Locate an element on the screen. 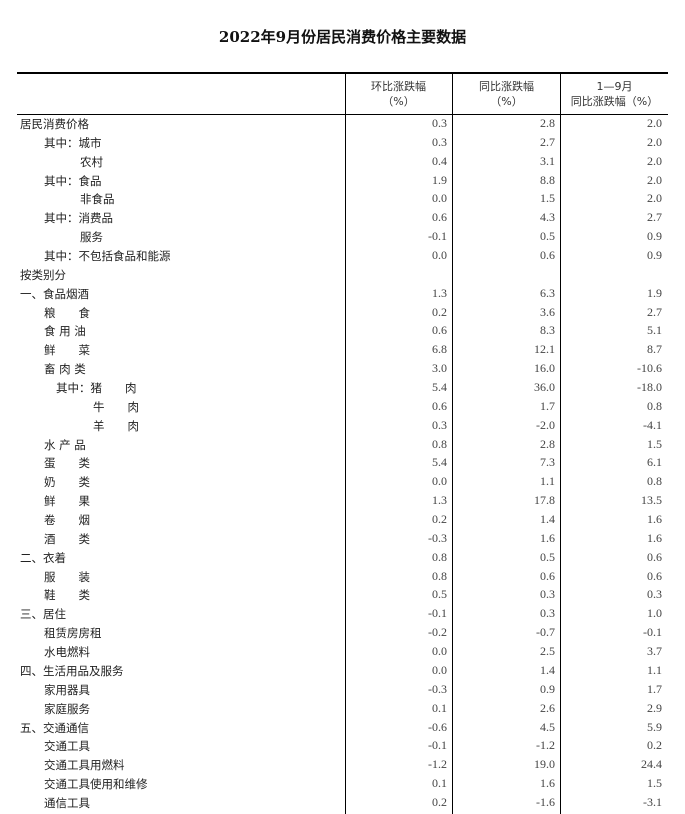 This screenshot has height=814, width=685. table-row: 交通工具用燃料 -1.2 19.0 24.4 is located at coordinates (342, 764).